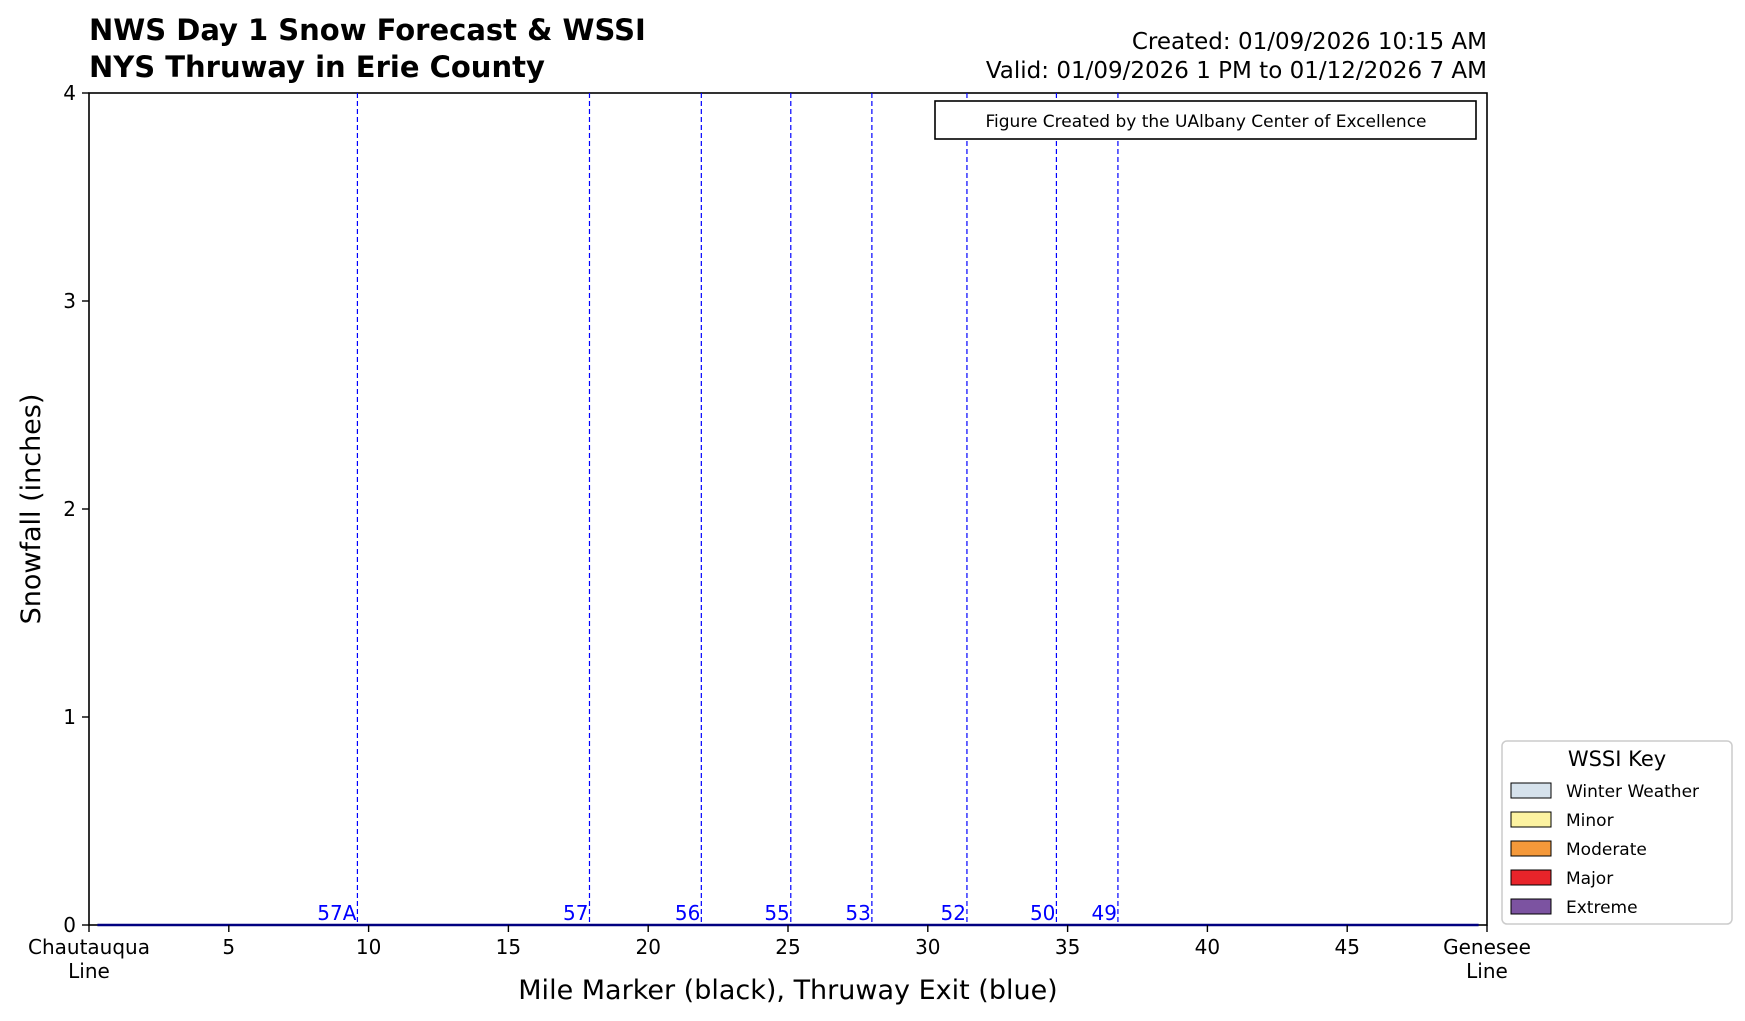  What do you see at coordinates (1067, 947) in the screenshot?
I see `x-tick-label: 35` at bounding box center [1067, 947].